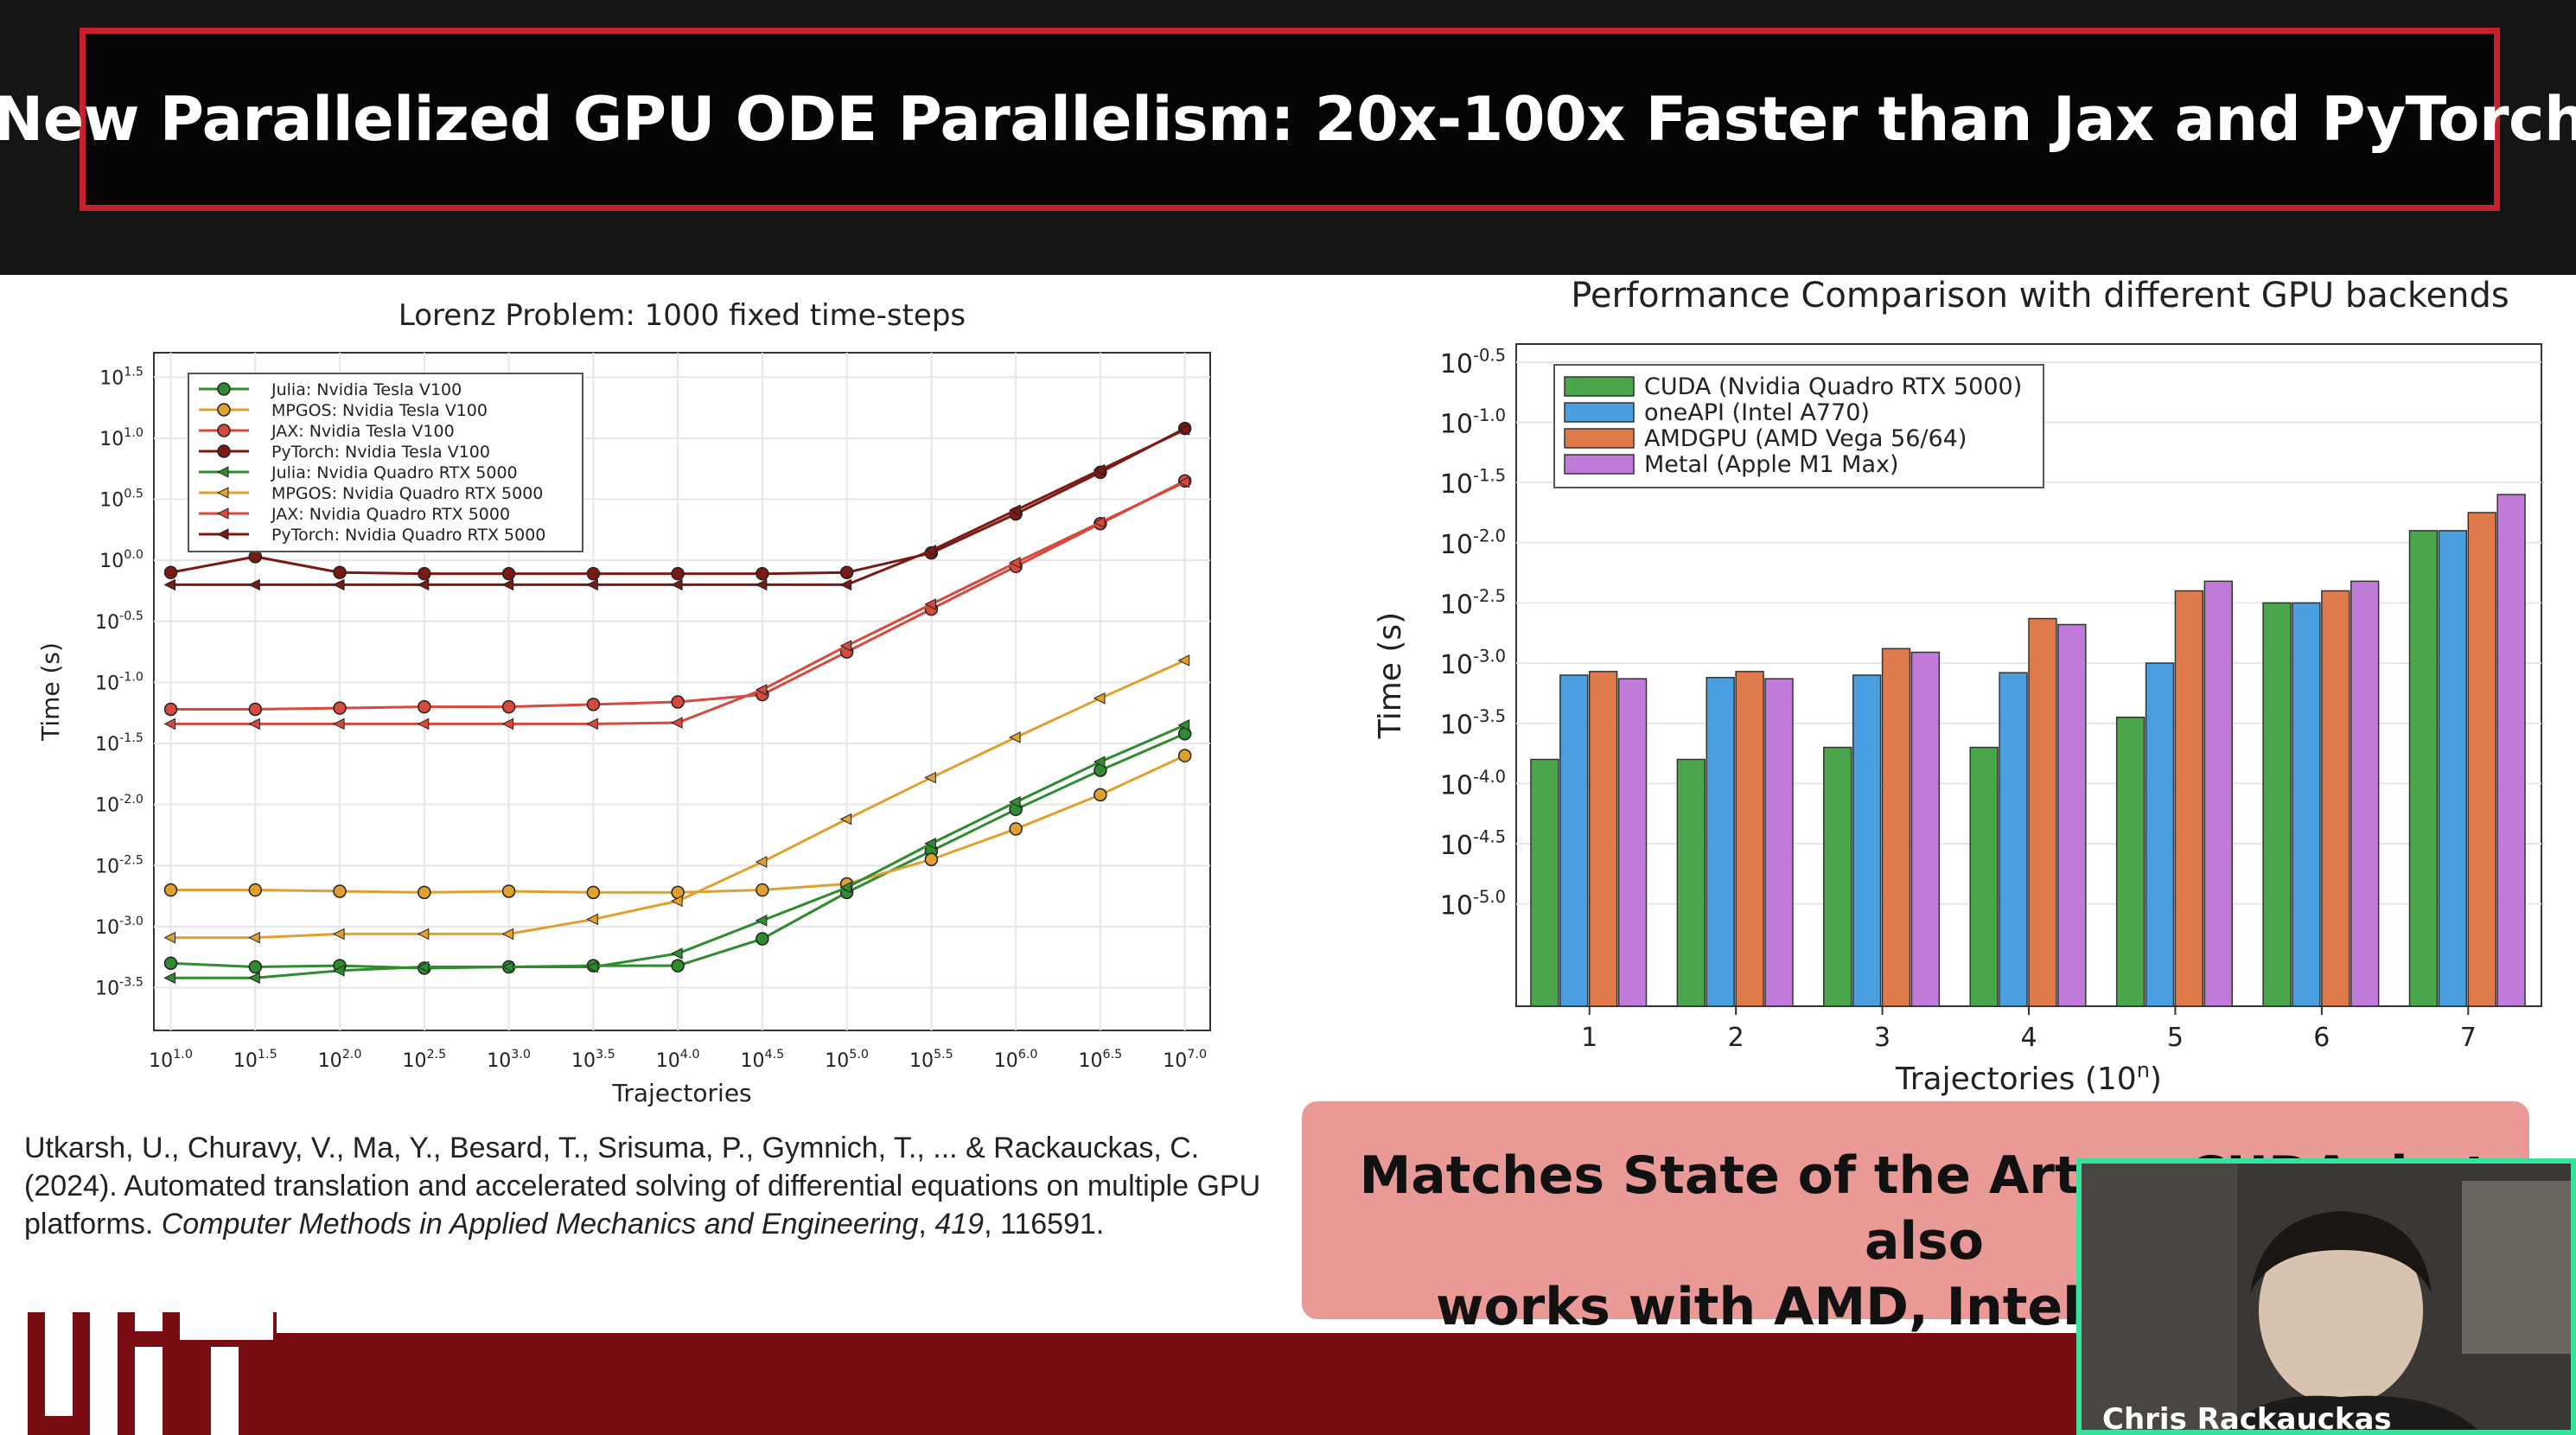  What do you see at coordinates (121, 560) in the screenshot?
I see `y-tick-label: 100.0` at bounding box center [121, 560].